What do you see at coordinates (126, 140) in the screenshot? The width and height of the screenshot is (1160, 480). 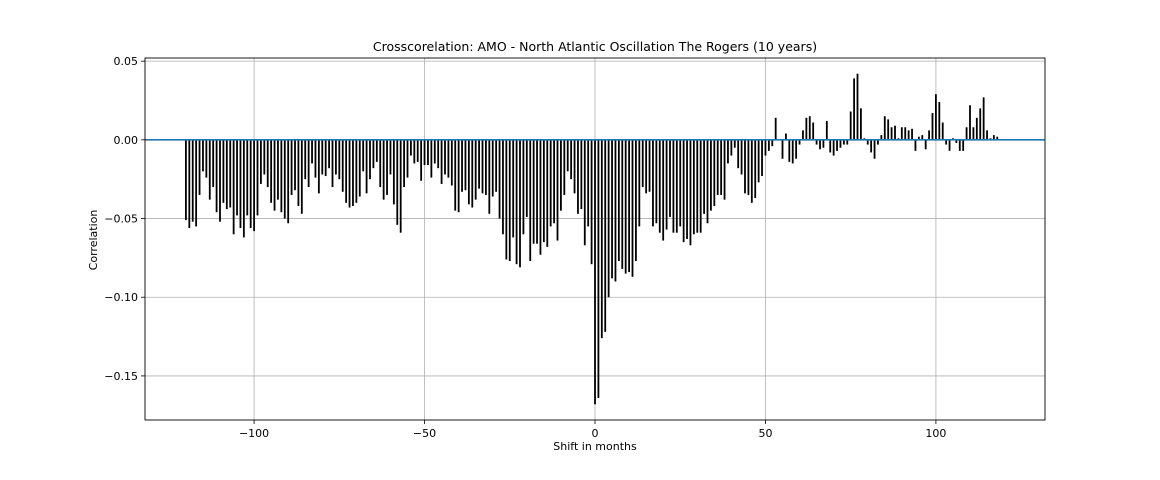 I see `y-tick-label: 0.00` at bounding box center [126, 140].